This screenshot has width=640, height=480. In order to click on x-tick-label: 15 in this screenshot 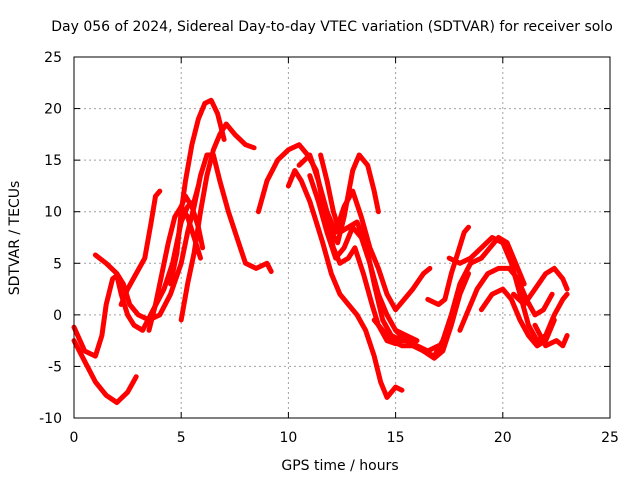, I will do `click(396, 438)`.